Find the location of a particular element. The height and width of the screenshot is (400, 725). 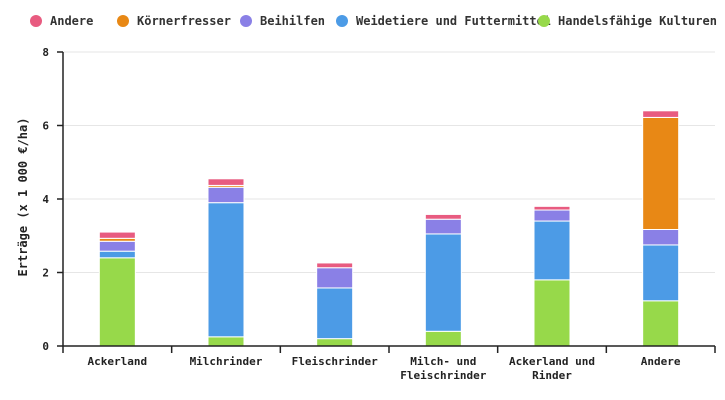

y-axis-title: Erträge (x 1 000 €/ha) is located at coordinates (23, 197).